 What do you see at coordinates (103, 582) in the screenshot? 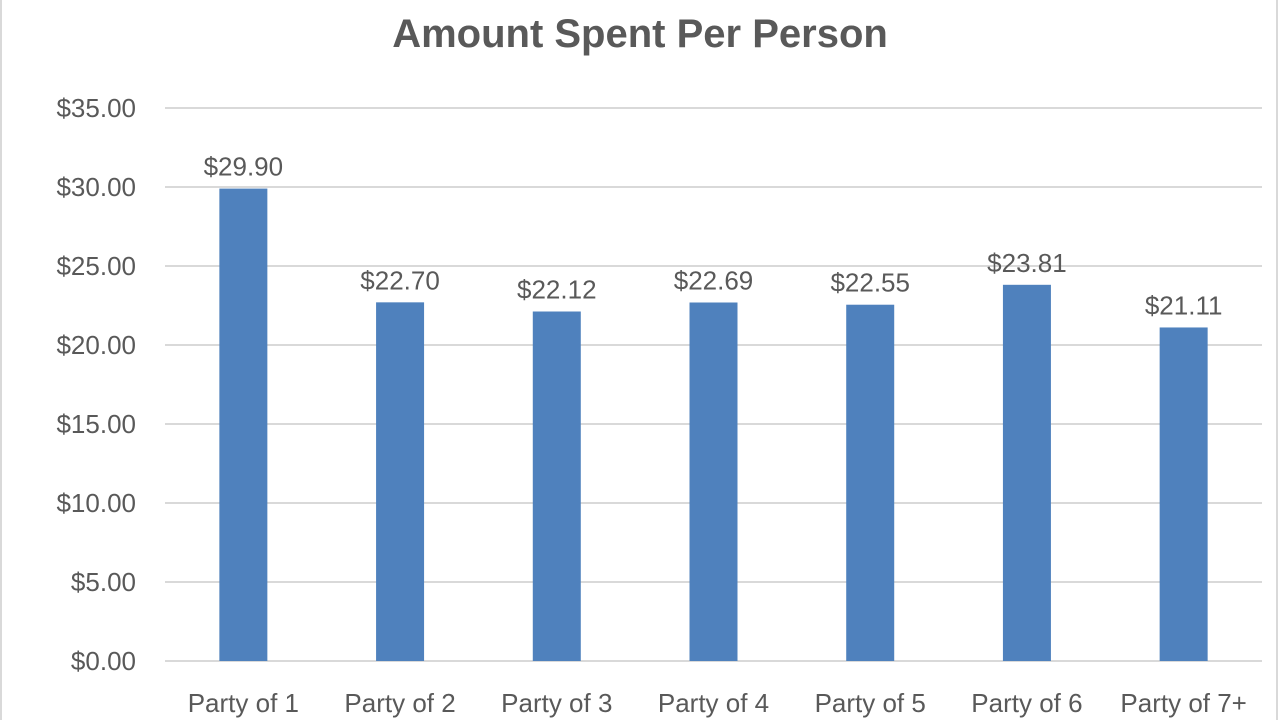
I see `y-tick-label: $5.00` at bounding box center [103, 582].